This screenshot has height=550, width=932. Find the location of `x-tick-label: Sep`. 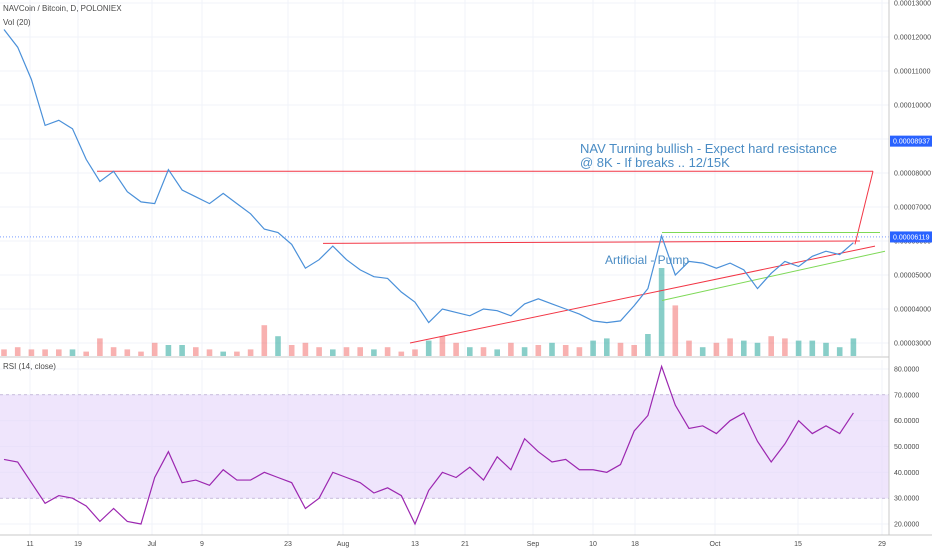

x-tick-label: Sep is located at coordinates (533, 544).